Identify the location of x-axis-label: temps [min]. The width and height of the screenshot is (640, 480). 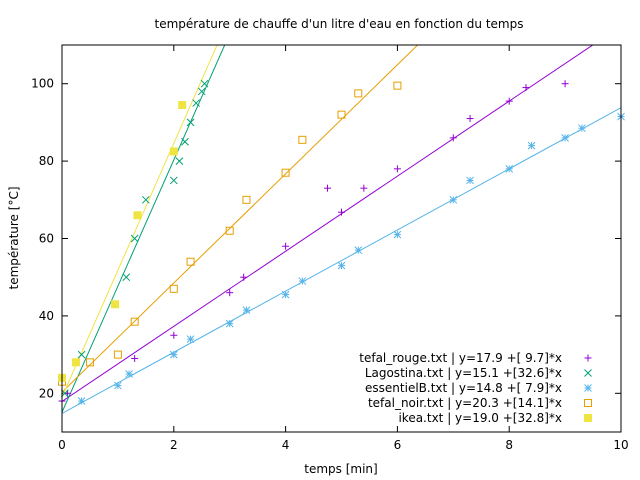
(340, 469).